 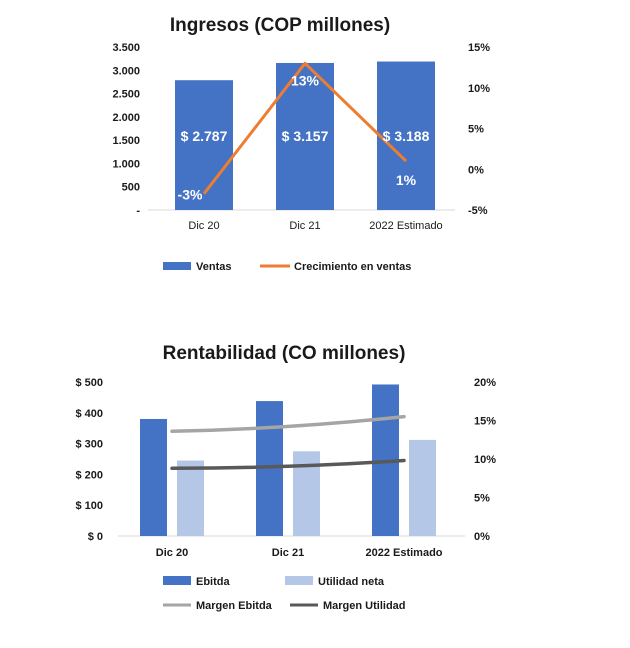 I want to click on y-tick-label: $ 300, so click(x=89, y=445).